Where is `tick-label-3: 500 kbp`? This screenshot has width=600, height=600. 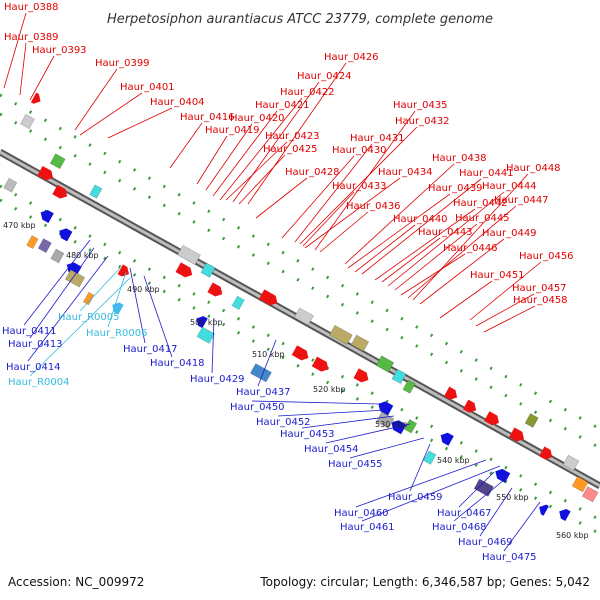 tick-label-3: 500 kbp is located at coordinates (206, 322).